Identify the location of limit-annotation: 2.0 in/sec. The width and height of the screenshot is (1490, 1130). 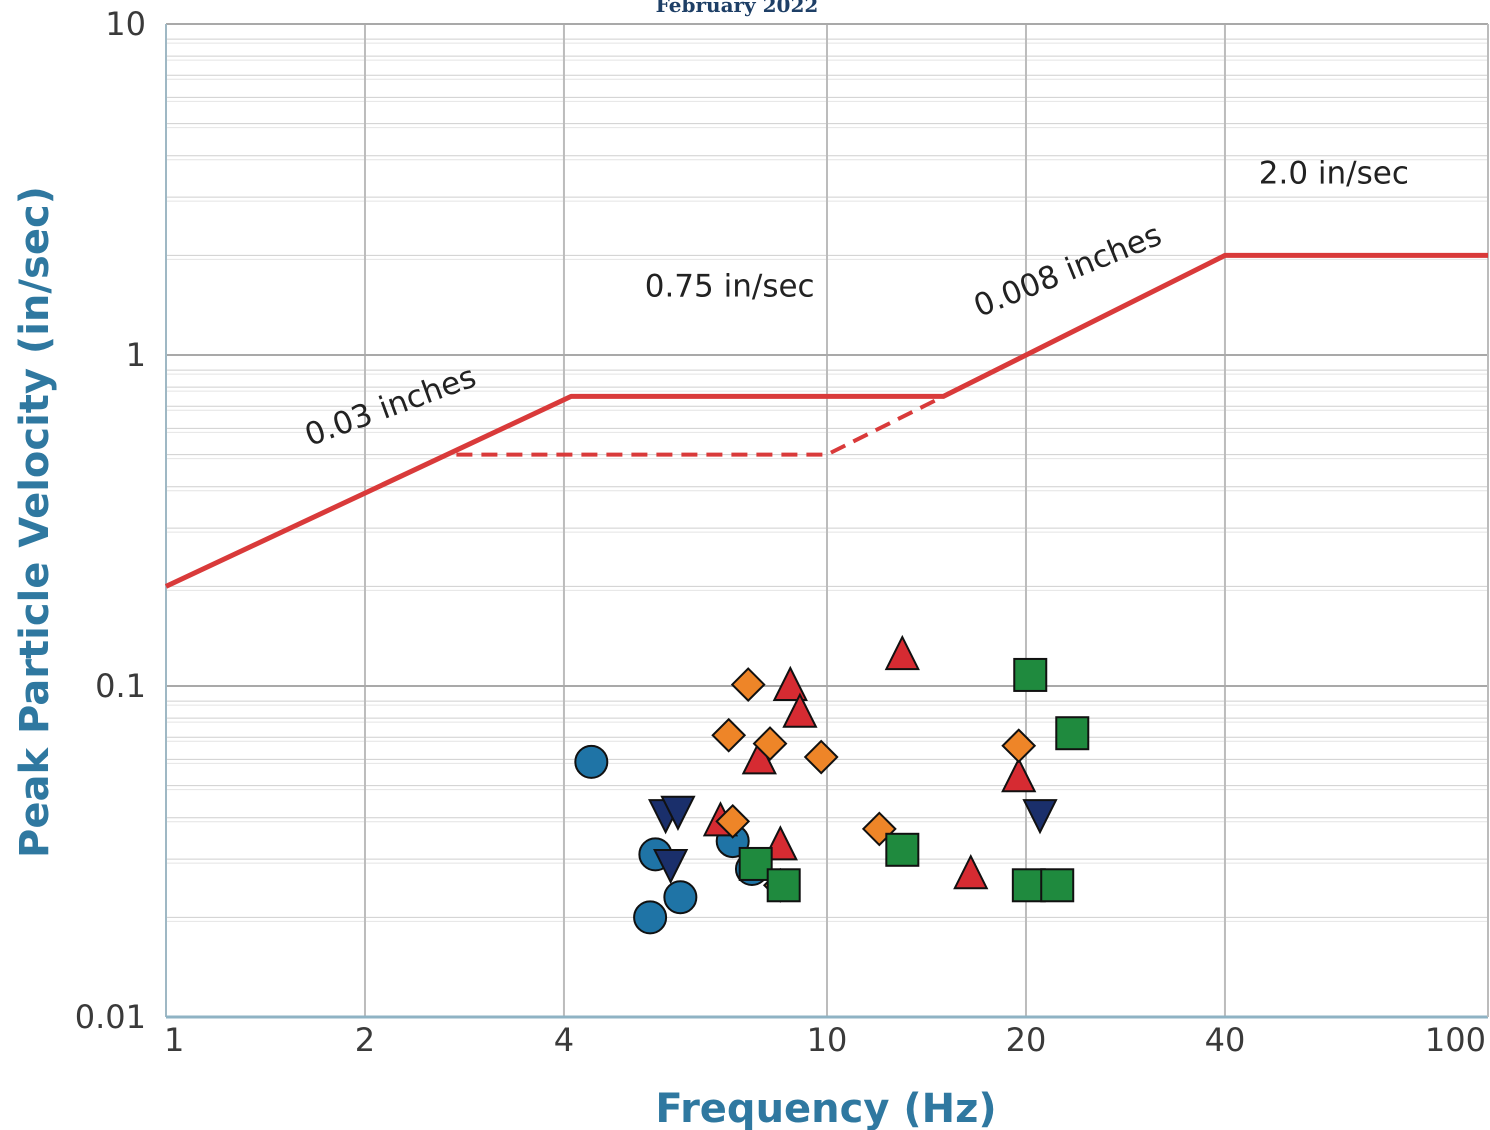
(1334, 173).